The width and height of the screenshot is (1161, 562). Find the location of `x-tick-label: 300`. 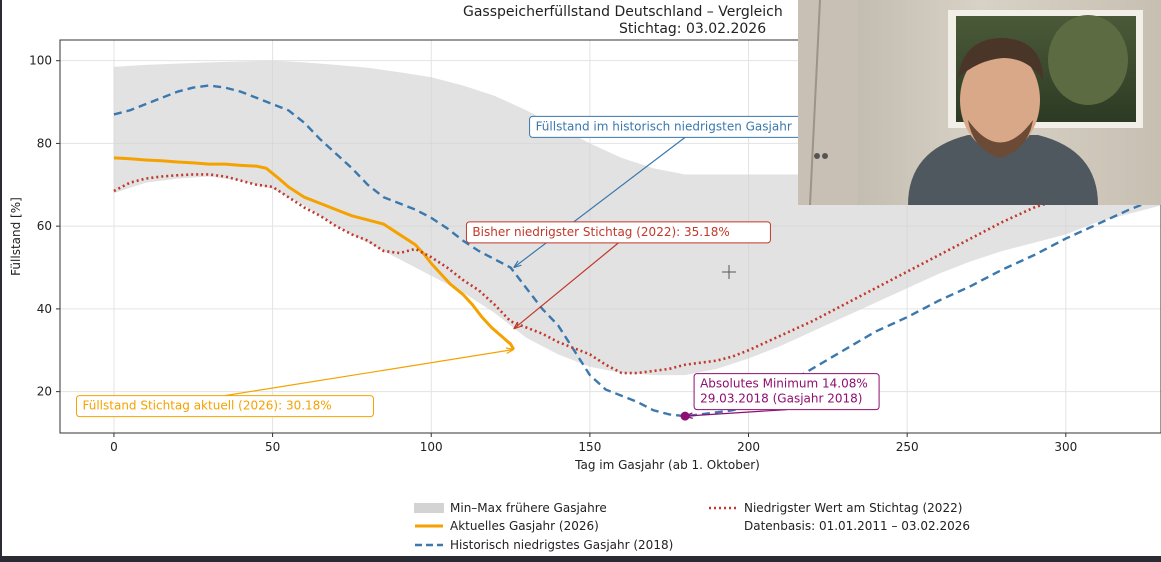

x-tick-label: 300 is located at coordinates (1065, 447).